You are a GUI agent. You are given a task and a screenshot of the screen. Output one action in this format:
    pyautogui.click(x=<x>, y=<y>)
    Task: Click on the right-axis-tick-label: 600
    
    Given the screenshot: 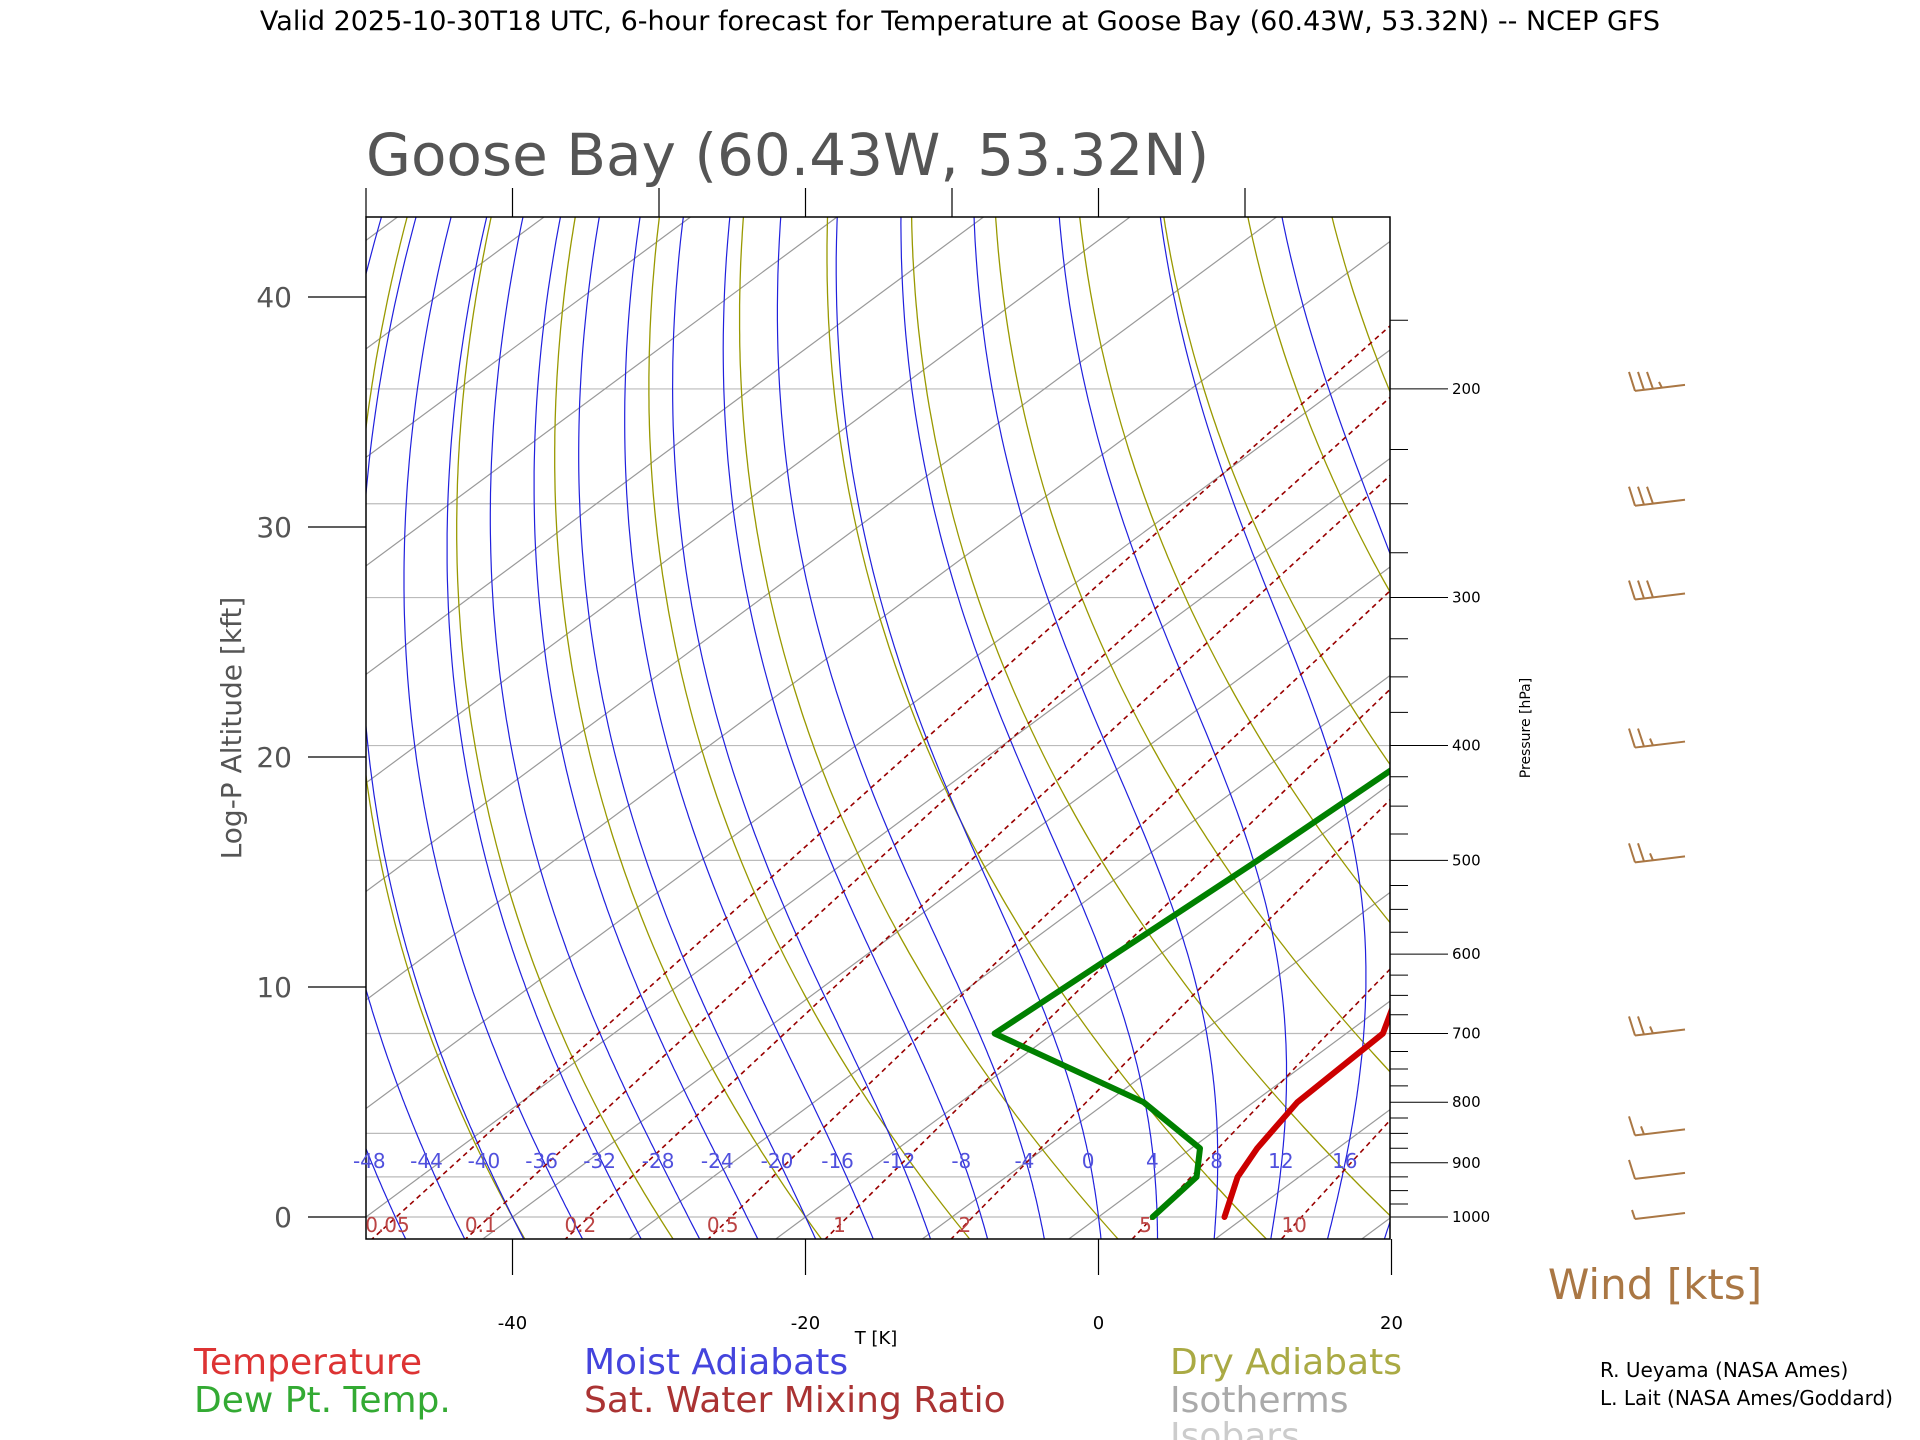 What is the action you would take?
    pyautogui.click(x=1466, y=954)
    